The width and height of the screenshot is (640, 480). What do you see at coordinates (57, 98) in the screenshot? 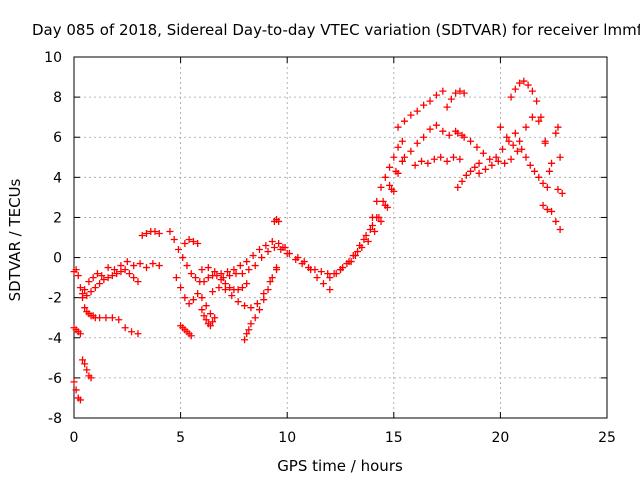
I see `y-tick-label: 8` at bounding box center [57, 98].